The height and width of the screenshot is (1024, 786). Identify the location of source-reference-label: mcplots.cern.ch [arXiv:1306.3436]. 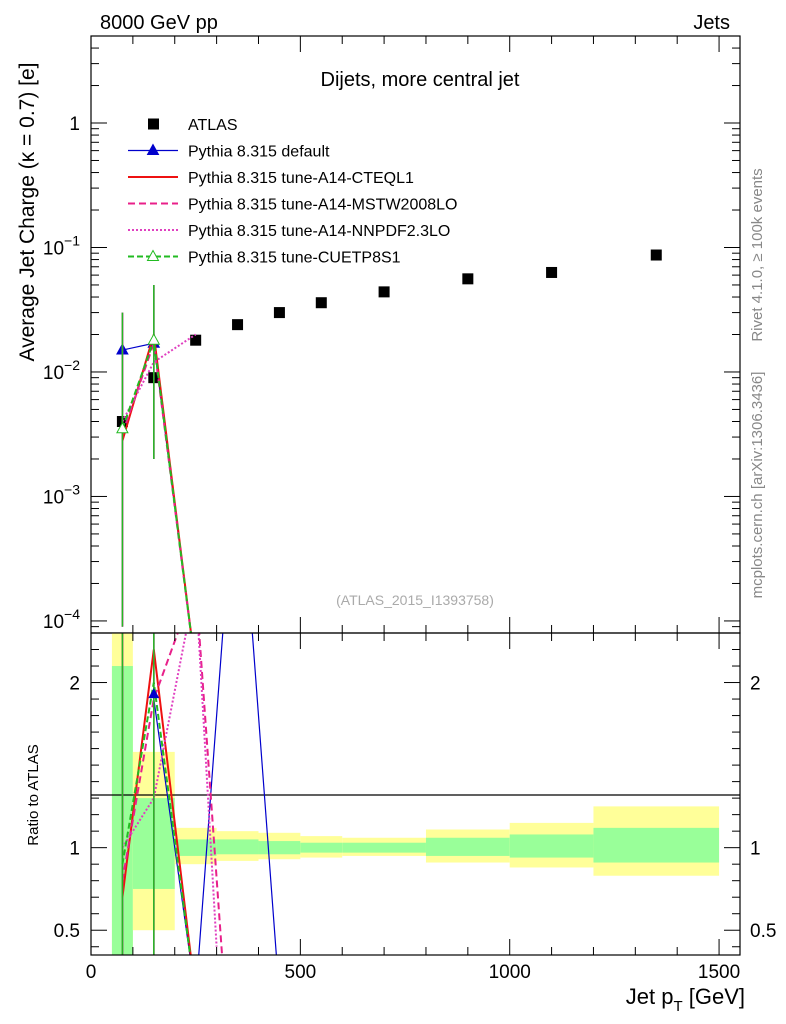
(757, 485).